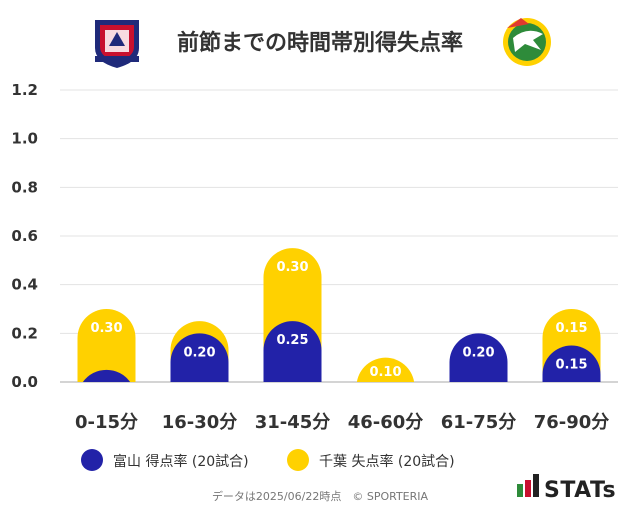 Image resolution: width=641 pixels, height=508 pixels. I want to click on legend-swatch-chiba, so click(298, 460).